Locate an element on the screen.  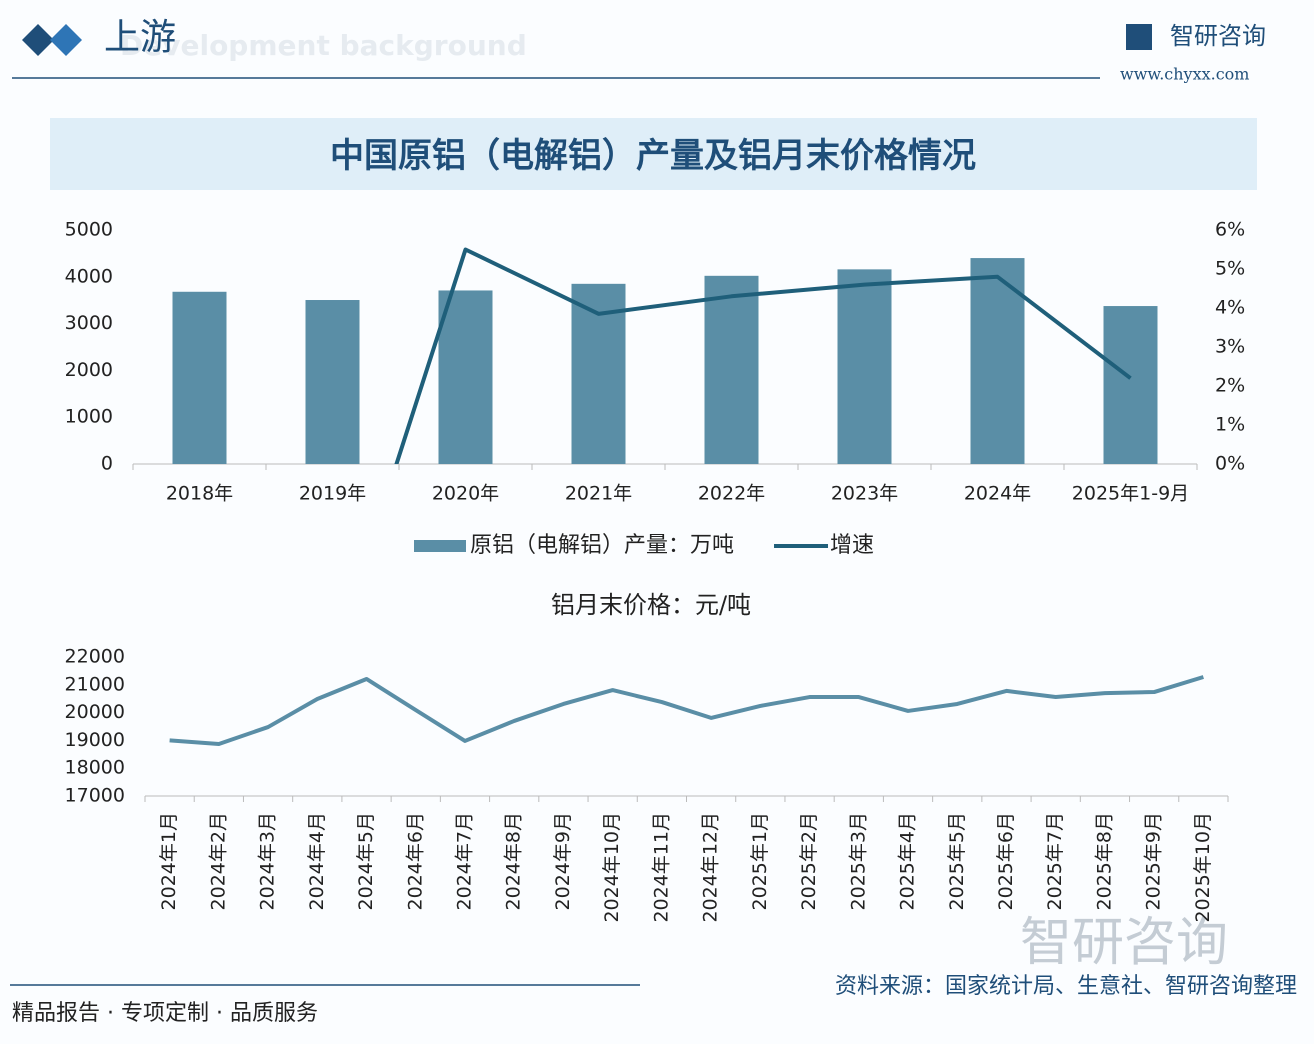
x-tick-label: 2018年 is located at coordinates (199, 494).